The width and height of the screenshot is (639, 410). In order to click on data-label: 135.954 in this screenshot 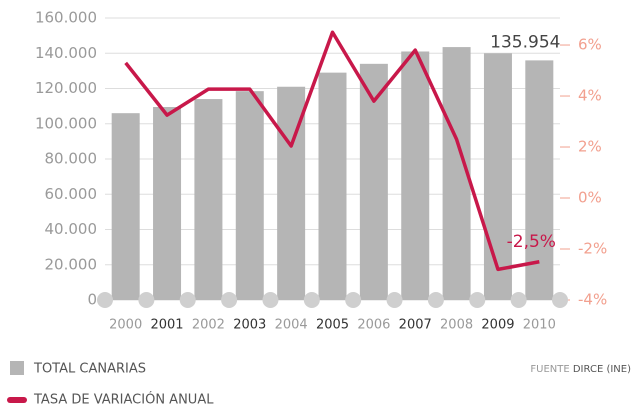, I will do `click(525, 42)`.